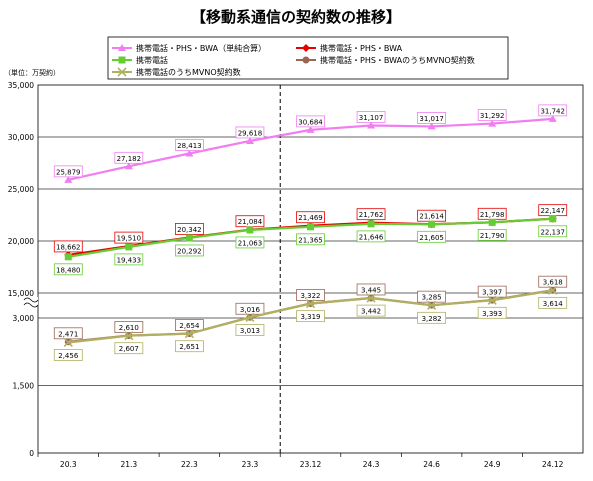  What do you see at coordinates (128, 464) in the screenshot?
I see `x-tick-label: 21.3` at bounding box center [128, 464].